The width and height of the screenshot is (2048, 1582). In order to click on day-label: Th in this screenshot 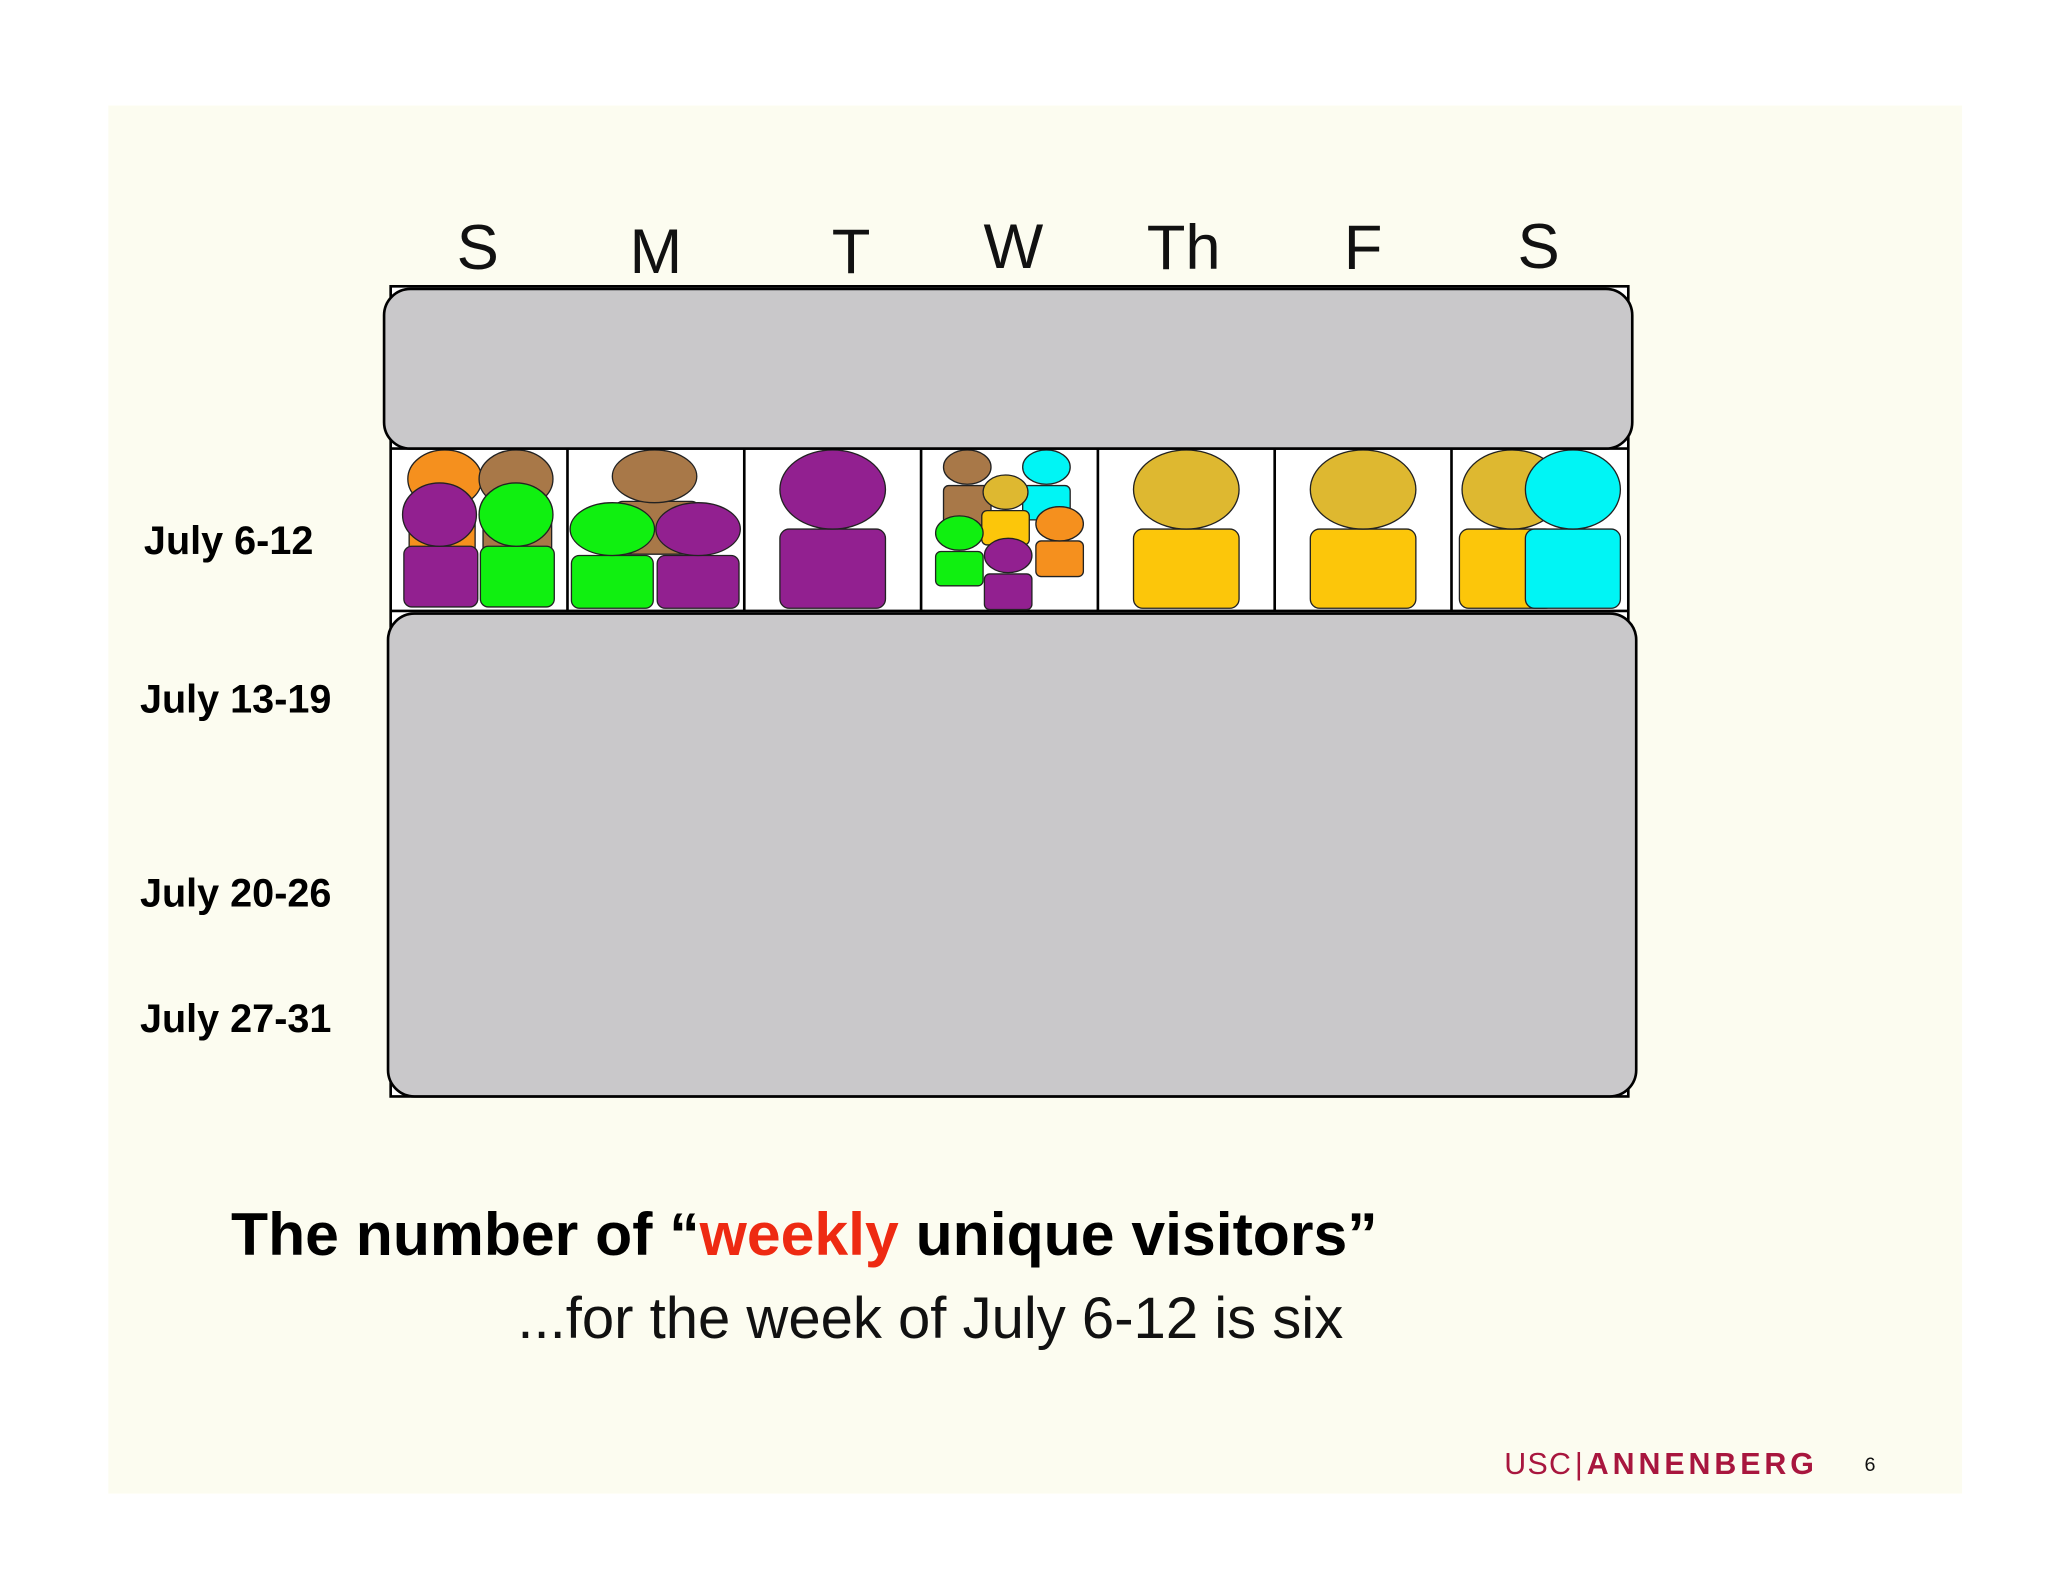, I will do `click(1184, 248)`.